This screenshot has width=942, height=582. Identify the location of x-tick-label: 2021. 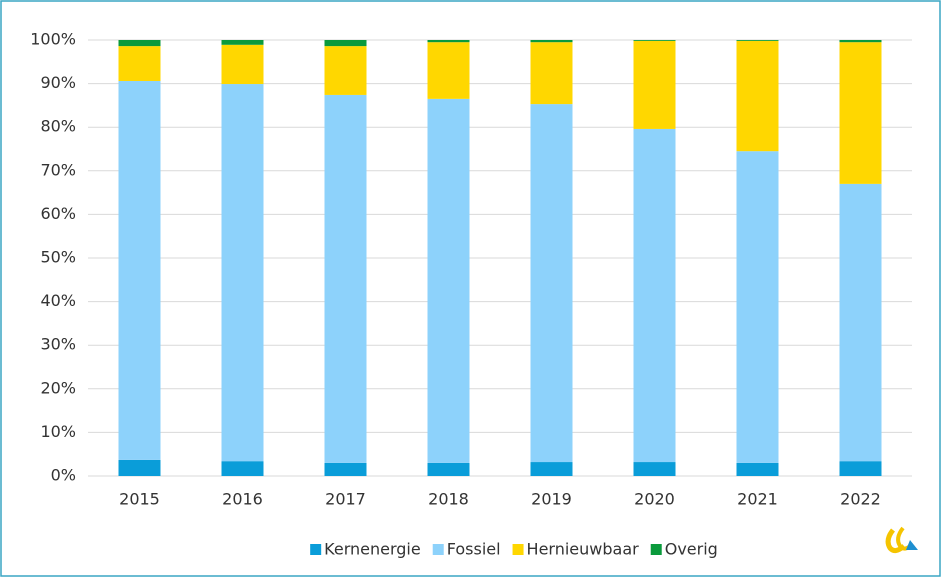
(757, 499).